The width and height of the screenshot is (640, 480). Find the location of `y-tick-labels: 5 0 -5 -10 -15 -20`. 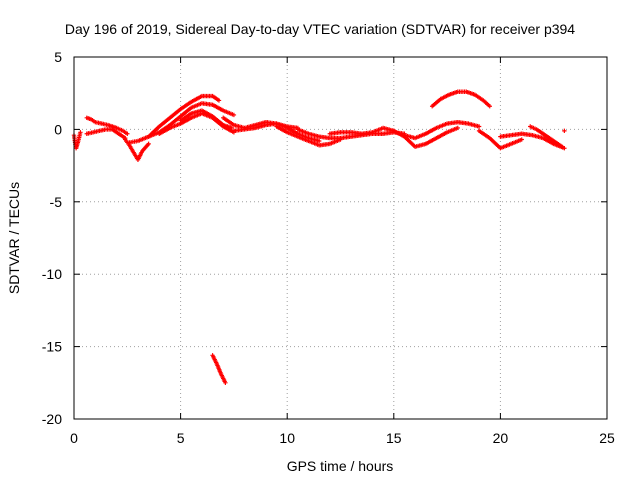

y-tick-labels: 5 0 -5 -10 -15 -20 is located at coordinates (52, 238).